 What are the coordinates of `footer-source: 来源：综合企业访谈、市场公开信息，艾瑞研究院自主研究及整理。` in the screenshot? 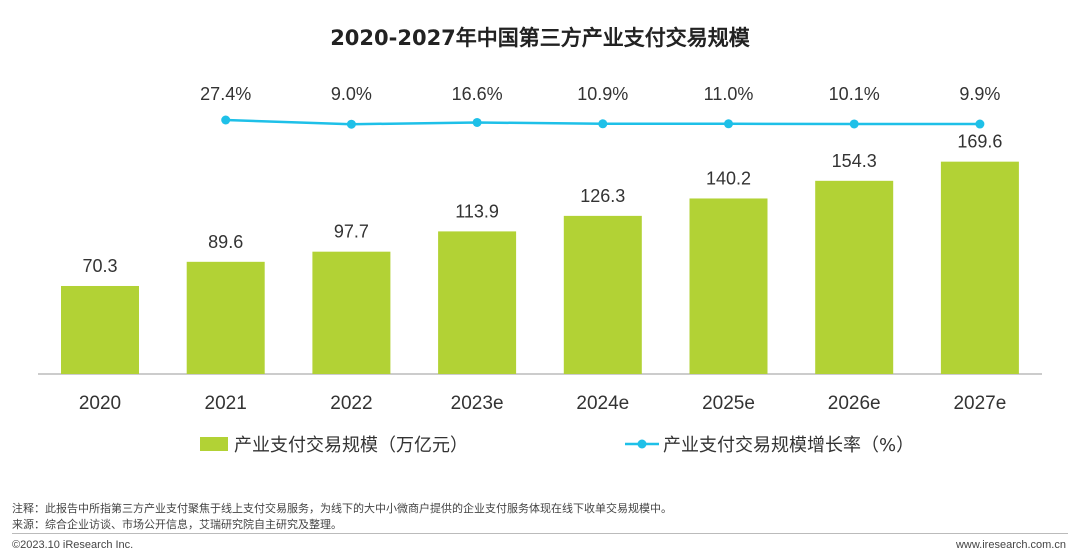 It's located at (177, 525).